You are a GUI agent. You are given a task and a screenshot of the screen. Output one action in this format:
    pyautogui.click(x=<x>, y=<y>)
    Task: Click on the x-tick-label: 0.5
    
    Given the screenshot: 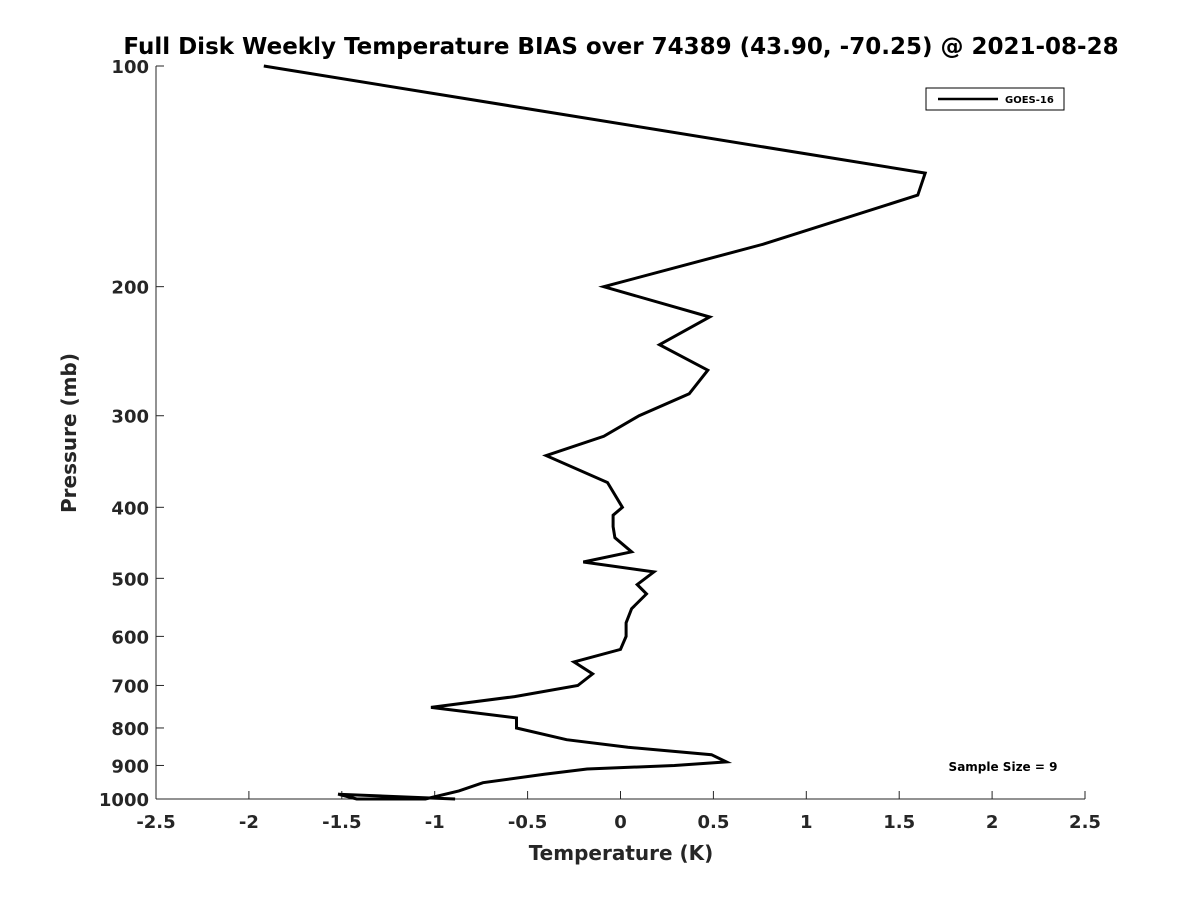 What is the action you would take?
    pyautogui.click(x=713, y=822)
    